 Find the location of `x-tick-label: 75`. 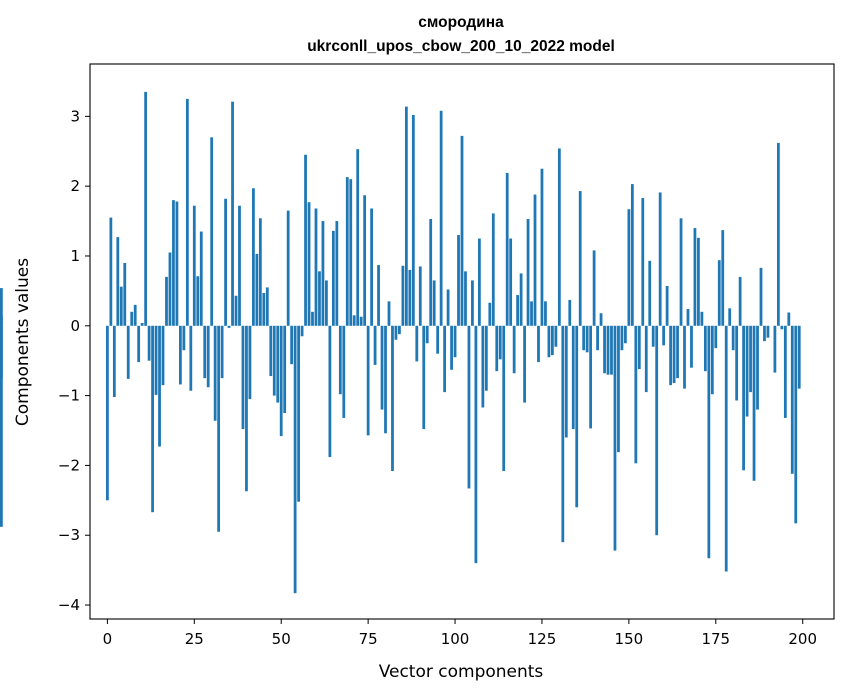

x-tick-label: 75 is located at coordinates (368, 639).